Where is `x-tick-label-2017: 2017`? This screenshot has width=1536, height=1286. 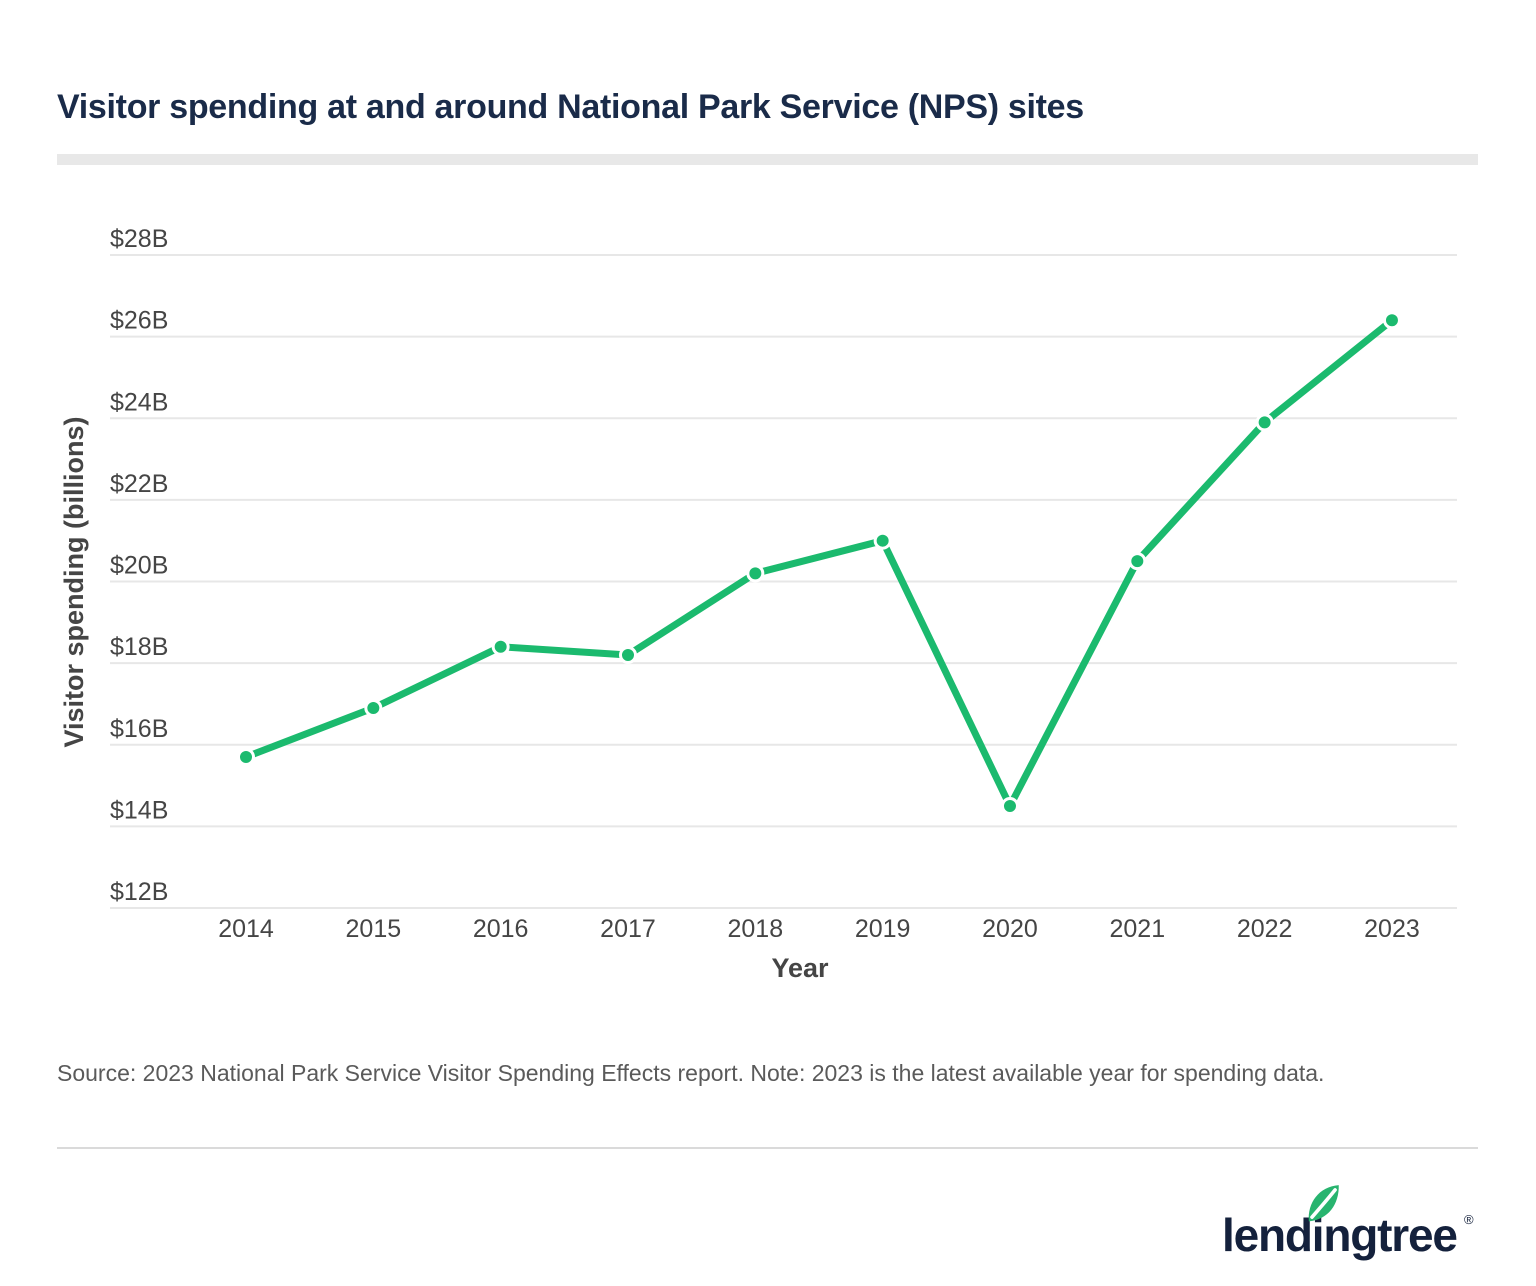 x-tick-label-2017: 2017 is located at coordinates (628, 929).